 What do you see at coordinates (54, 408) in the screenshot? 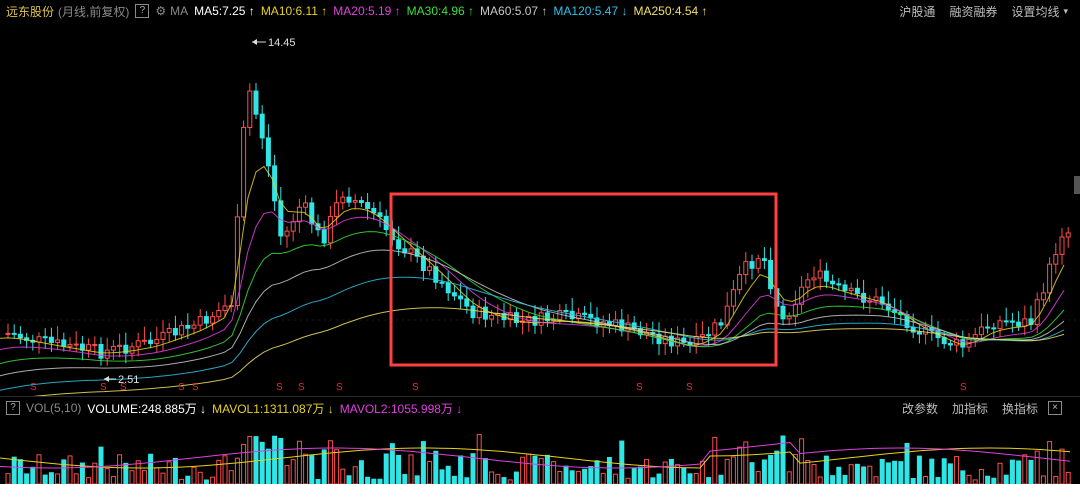
I see `vol-label: VOL(5,10)` at bounding box center [54, 408].